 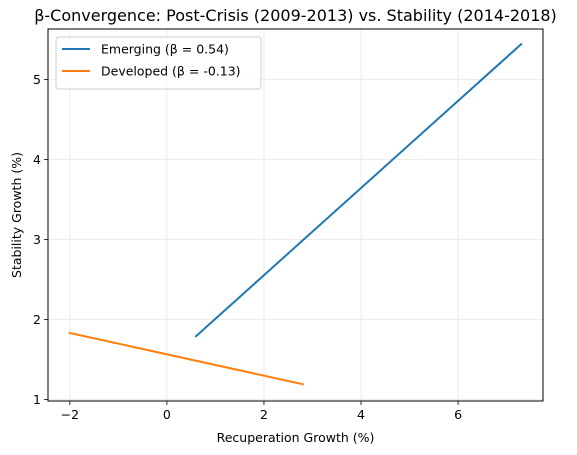 What do you see at coordinates (37, 79) in the screenshot?
I see `y-tick-label: 5` at bounding box center [37, 79].